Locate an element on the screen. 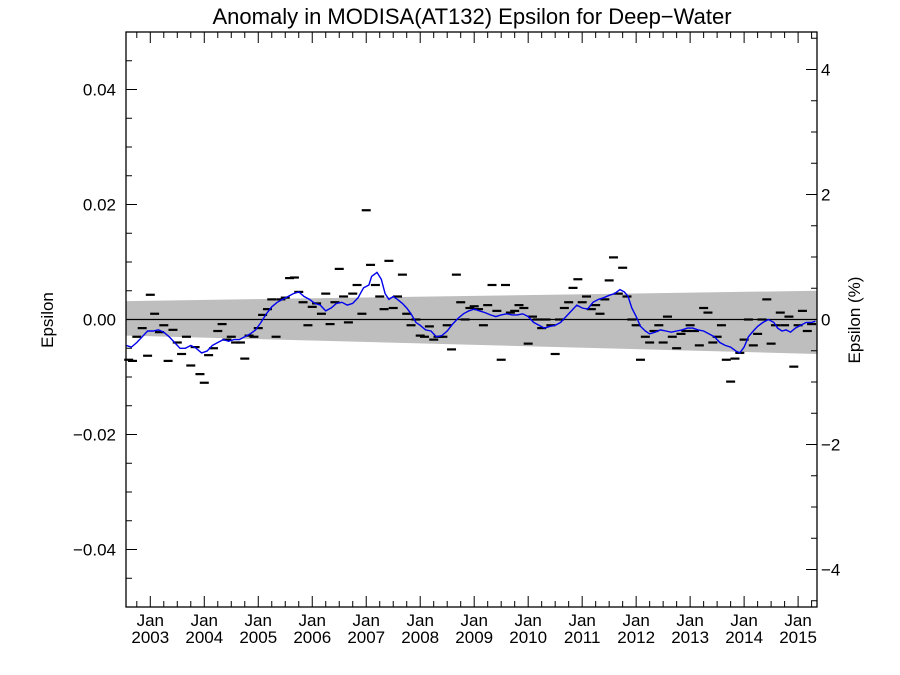 This screenshot has height=675, width=900. x-tick-label-year: 2003 is located at coordinates (150, 637).